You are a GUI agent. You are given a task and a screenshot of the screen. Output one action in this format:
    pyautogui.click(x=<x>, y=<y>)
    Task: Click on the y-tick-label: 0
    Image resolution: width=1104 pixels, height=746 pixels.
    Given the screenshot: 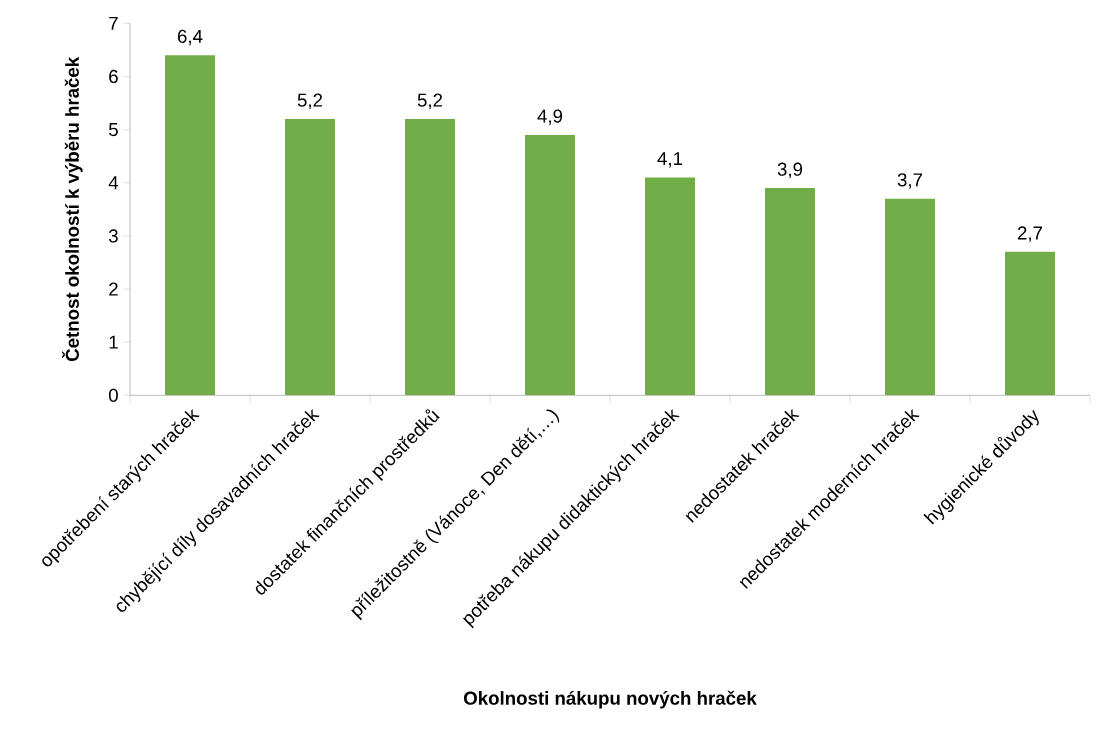 What is the action you would take?
    pyautogui.click(x=113, y=395)
    